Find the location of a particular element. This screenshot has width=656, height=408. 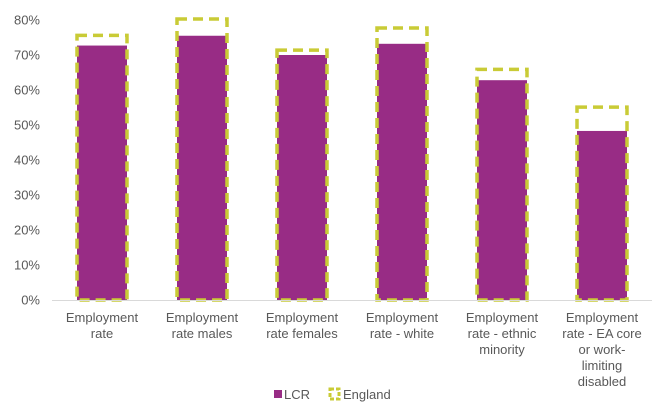

legend-label-england: England is located at coordinates (367, 394).